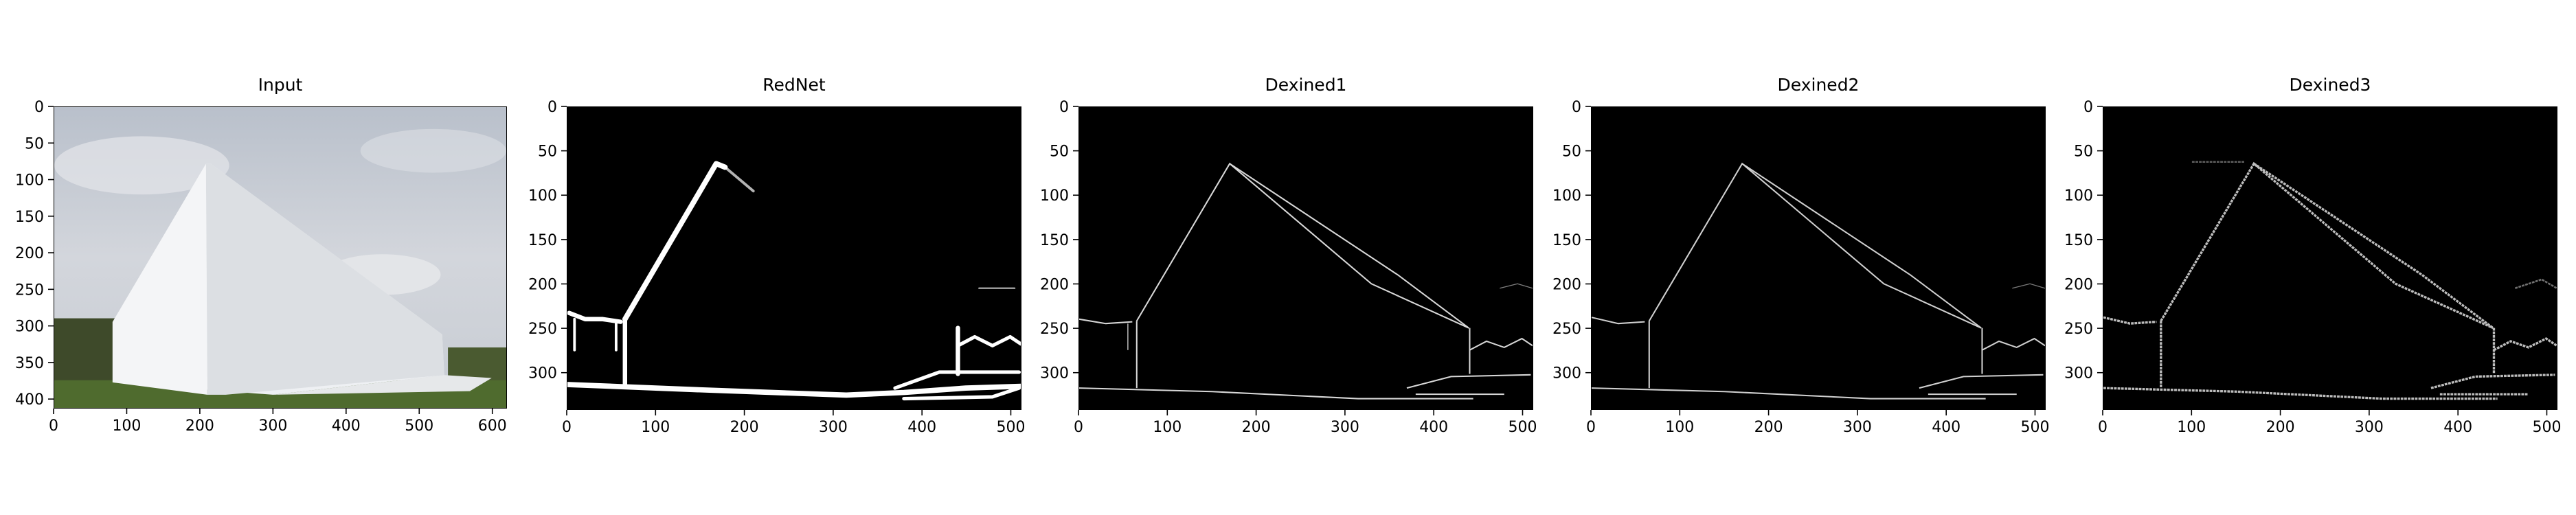 The width and height of the screenshot is (2576, 515). I want to click on panel-title: Input, so click(280, 85).